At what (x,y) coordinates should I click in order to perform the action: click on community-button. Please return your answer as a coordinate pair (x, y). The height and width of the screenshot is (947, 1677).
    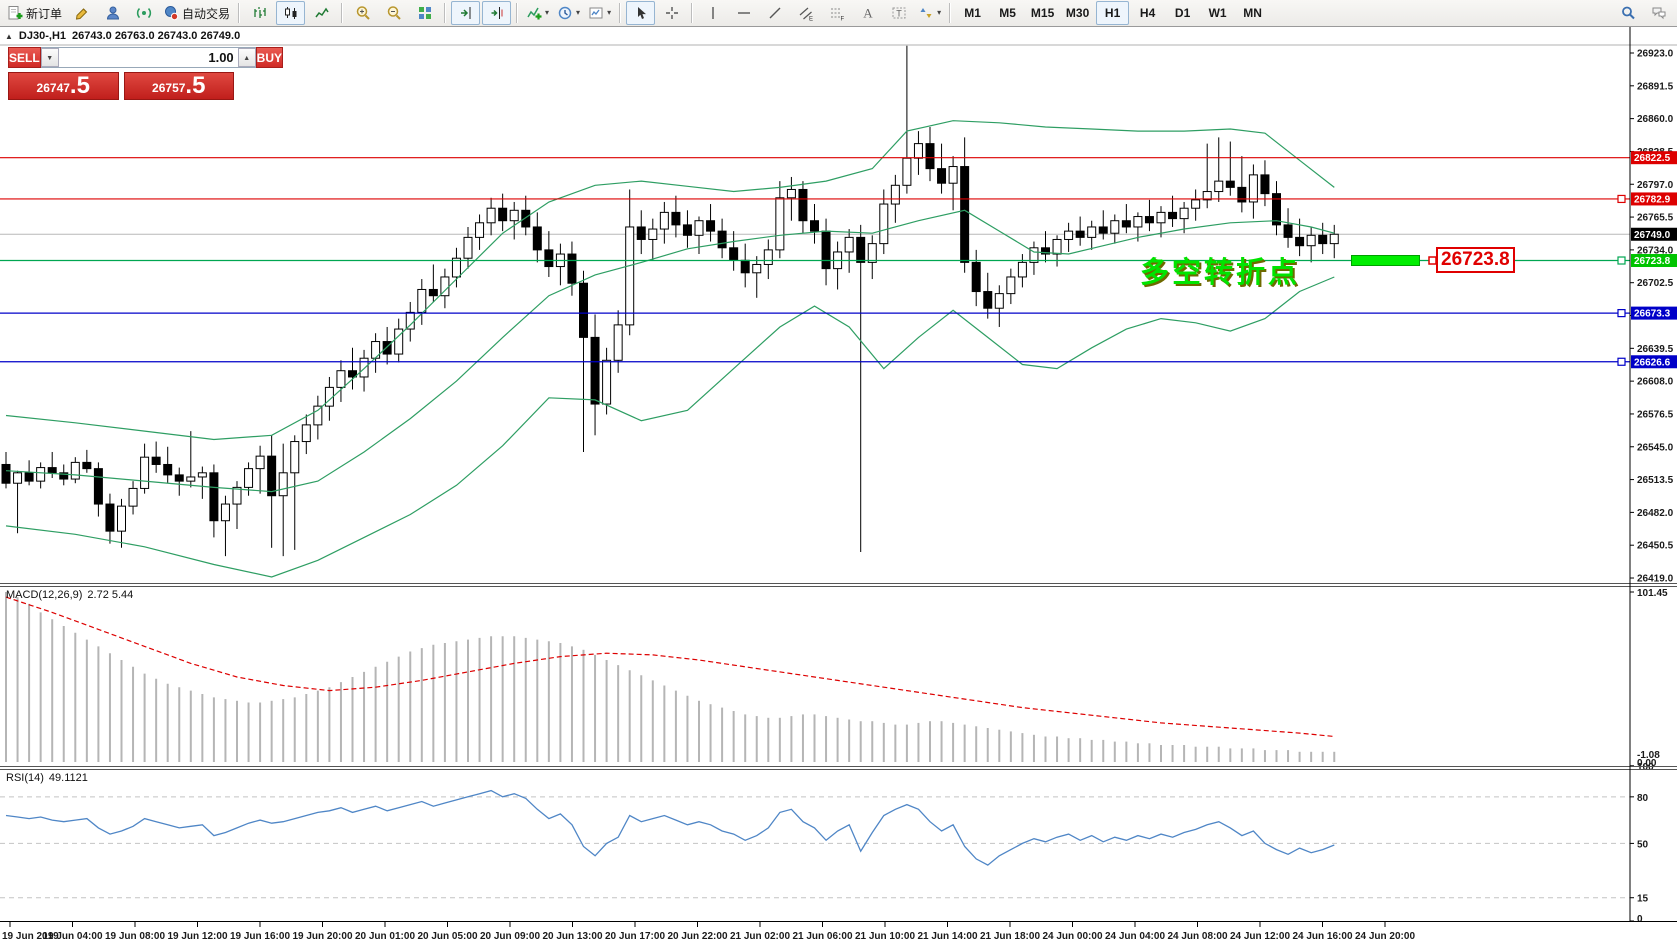
    Looking at the image, I should click on (112, 13).